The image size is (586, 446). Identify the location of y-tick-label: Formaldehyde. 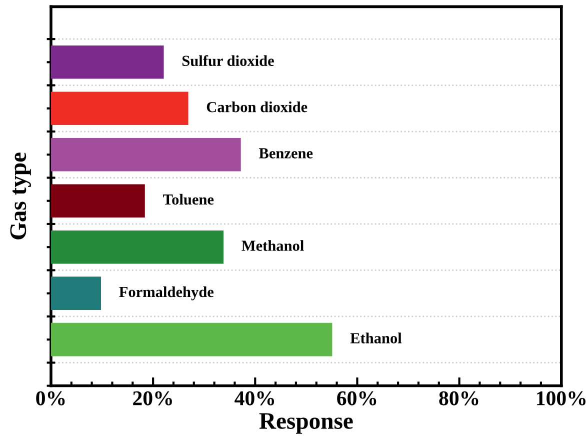
(166, 293).